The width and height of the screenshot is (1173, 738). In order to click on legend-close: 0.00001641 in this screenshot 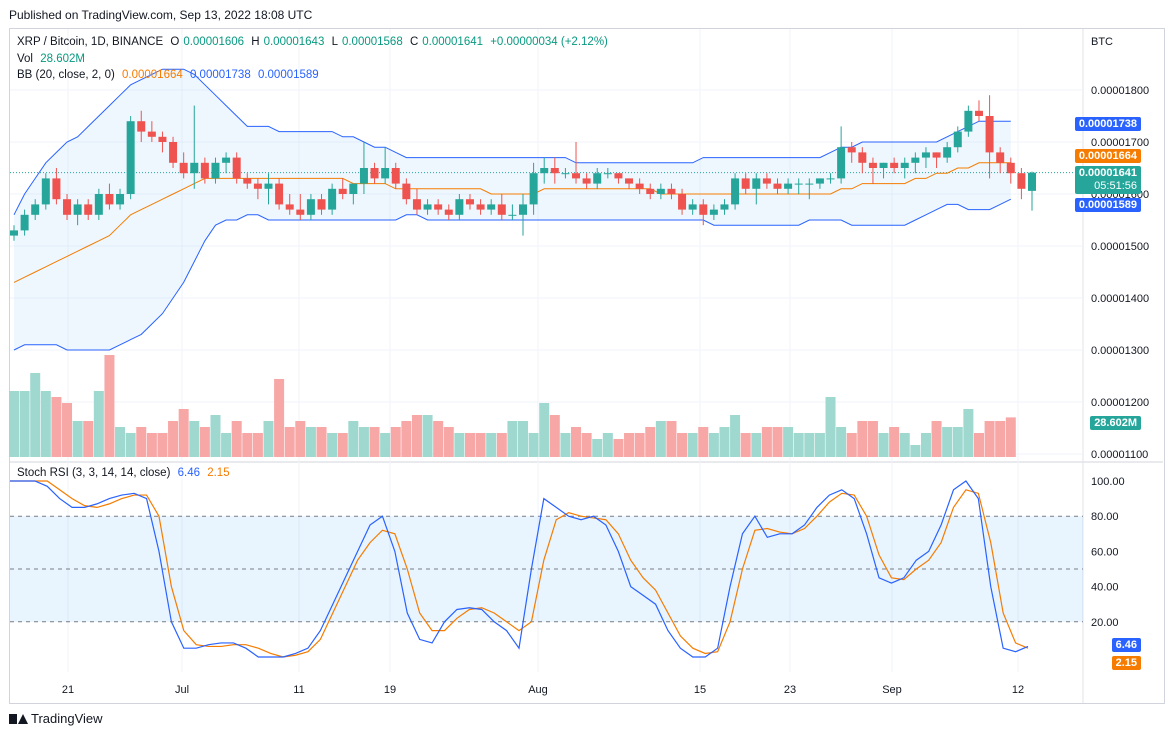, I will do `click(453, 42)`.